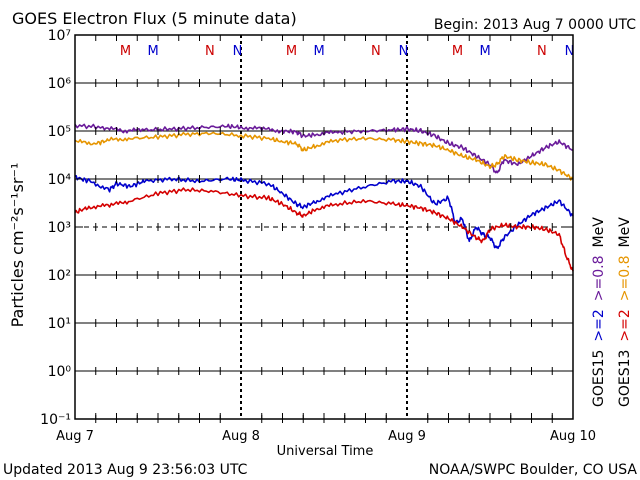 The width and height of the screenshot is (640, 480). What do you see at coordinates (535, 25) in the screenshot?
I see `begin-date: Begin: 2013 Aug 7 0000 UTC` at bounding box center [535, 25].